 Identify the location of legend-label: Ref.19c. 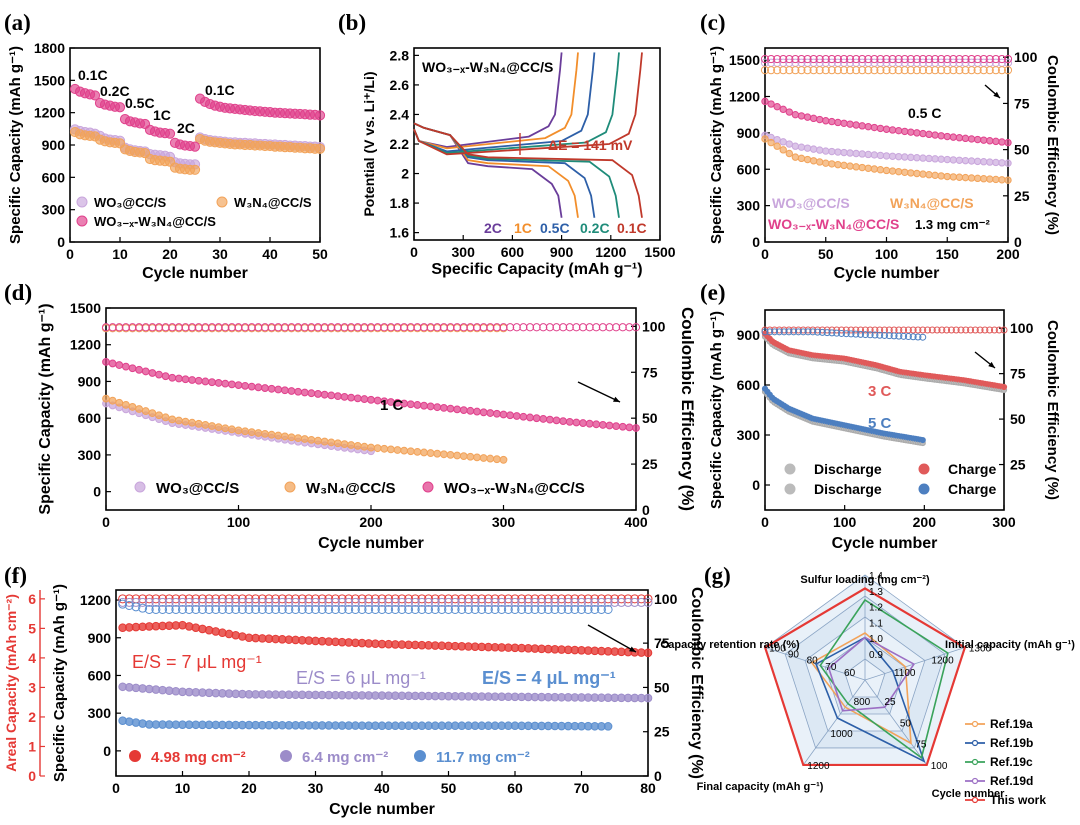
(1011, 762).